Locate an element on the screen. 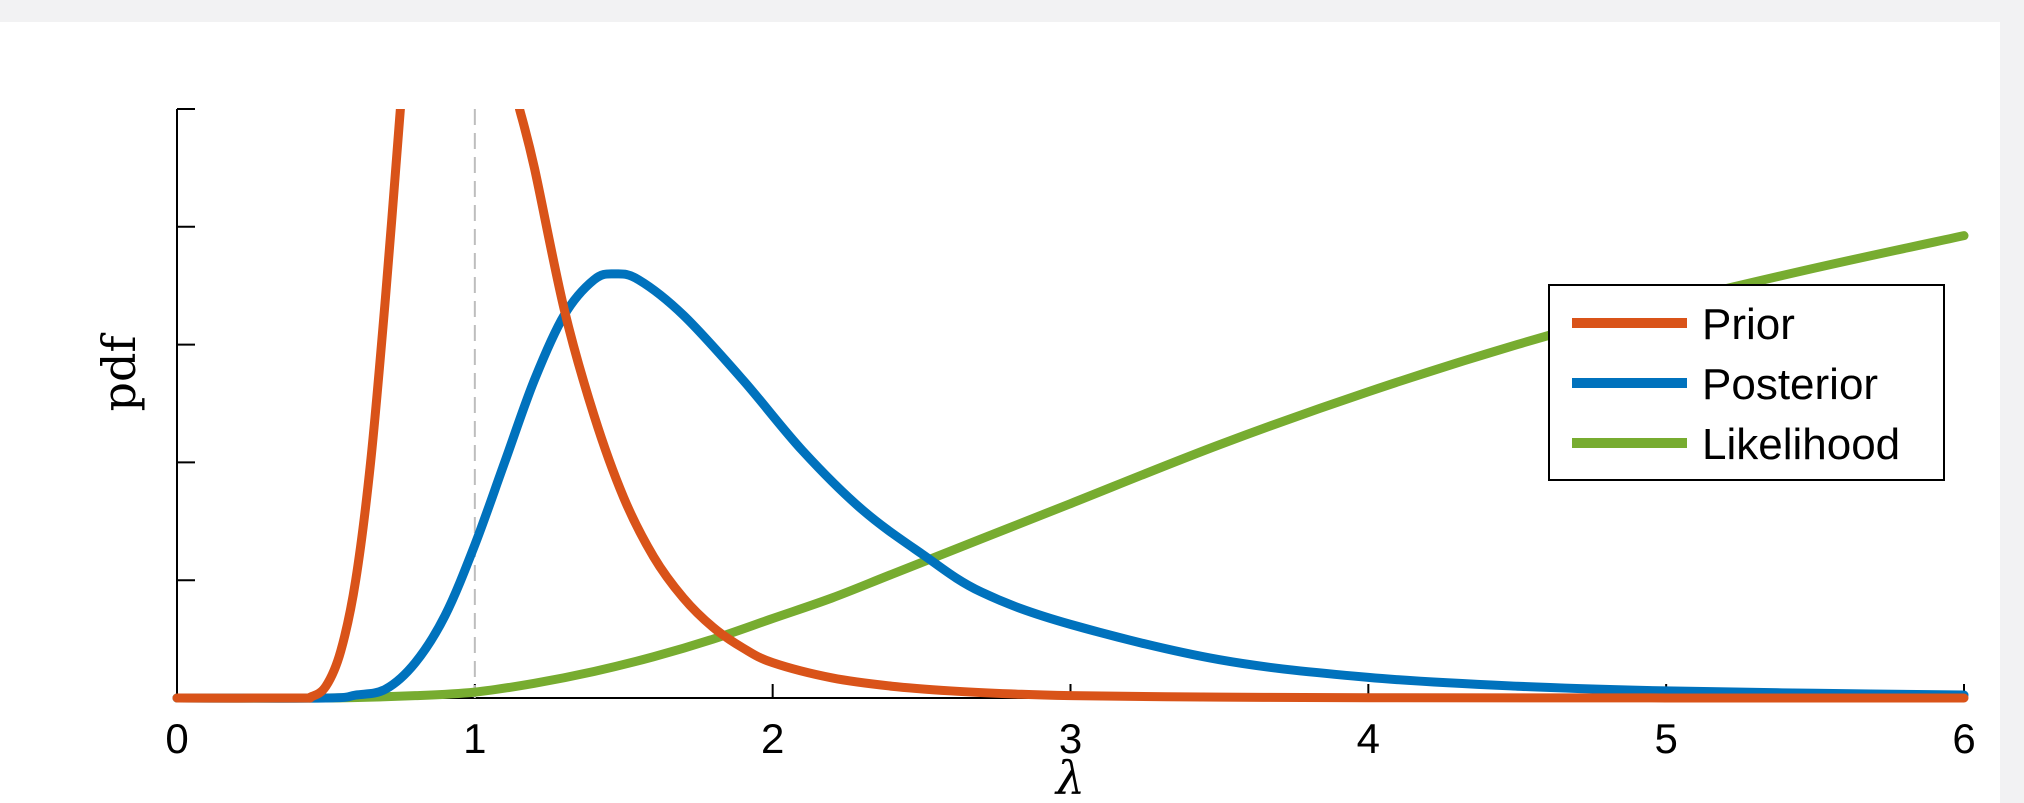 The height and width of the screenshot is (803, 2024). x-tick-label: 2 is located at coordinates (772, 738).